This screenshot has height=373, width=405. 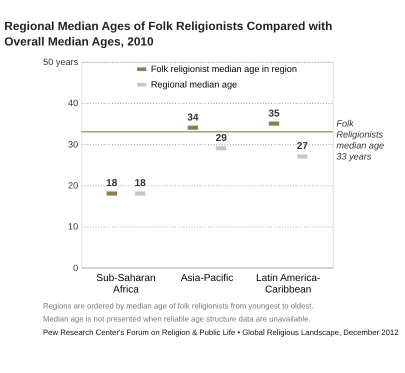 What do you see at coordinates (193, 118) in the screenshot?
I see `data-label: 34` at bounding box center [193, 118].